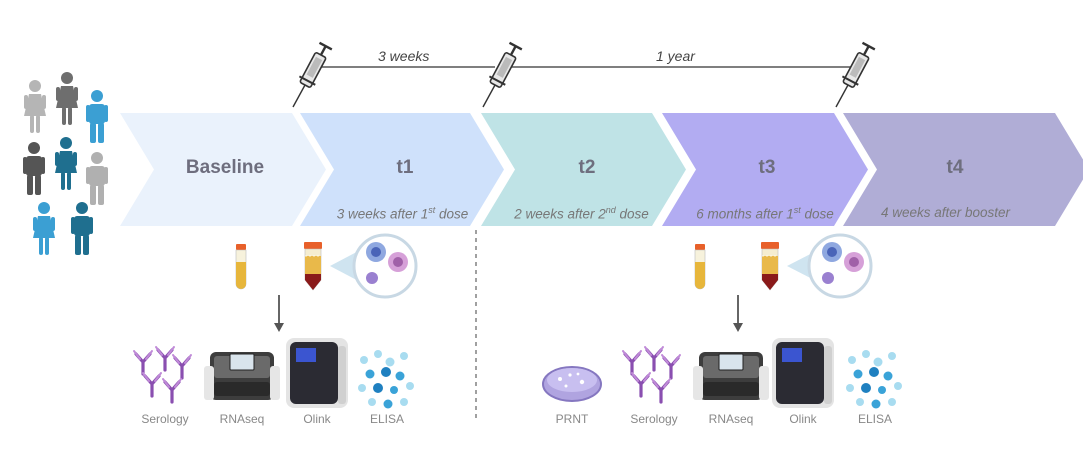 The width and height of the screenshot is (1083, 454). What do you see at coordinates (765, 213) in the screenshot?
I see `stage-subtitle-t3: 6 months after 1st dose` at bounding box center [765, 213].